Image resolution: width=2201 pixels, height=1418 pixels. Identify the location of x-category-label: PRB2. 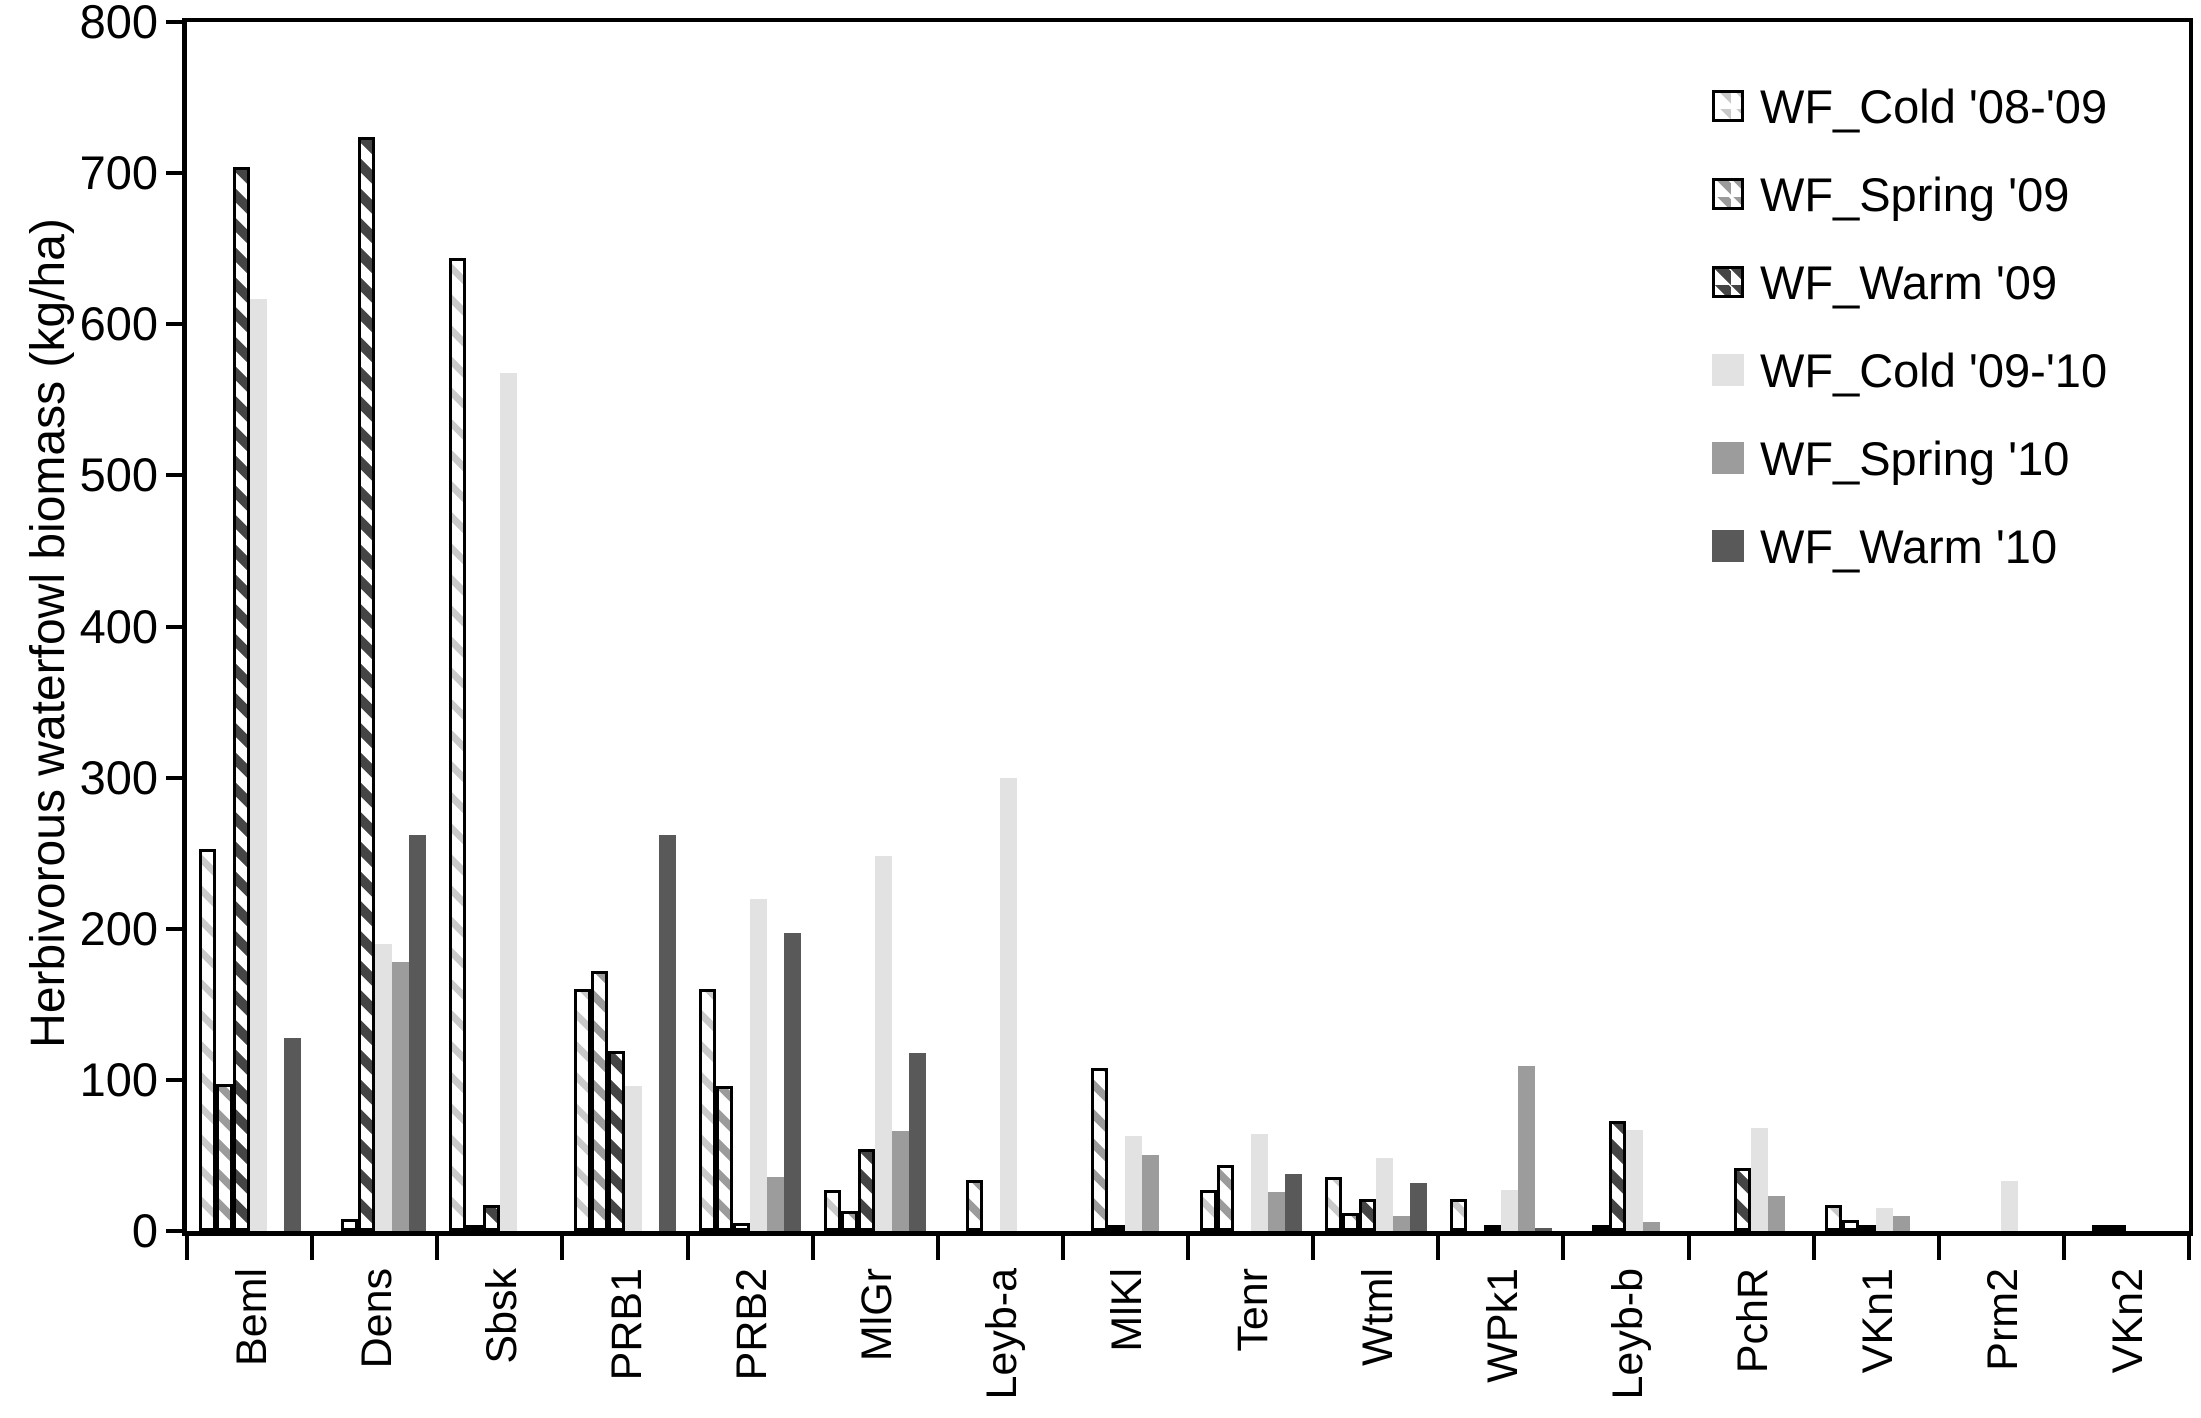
(752, 1324).